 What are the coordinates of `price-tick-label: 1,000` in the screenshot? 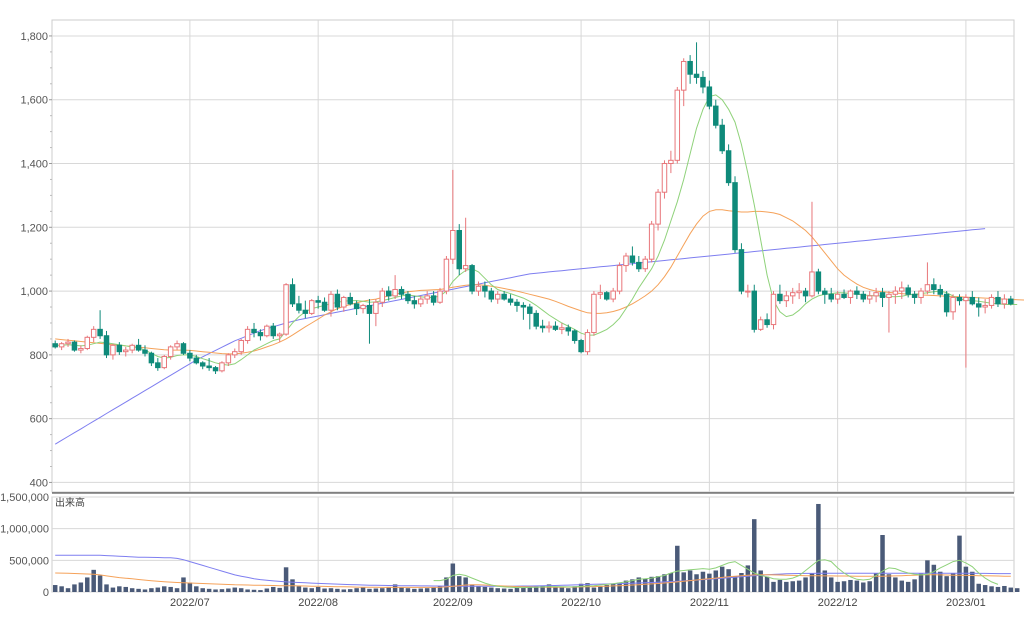 It's located at (34, 292).